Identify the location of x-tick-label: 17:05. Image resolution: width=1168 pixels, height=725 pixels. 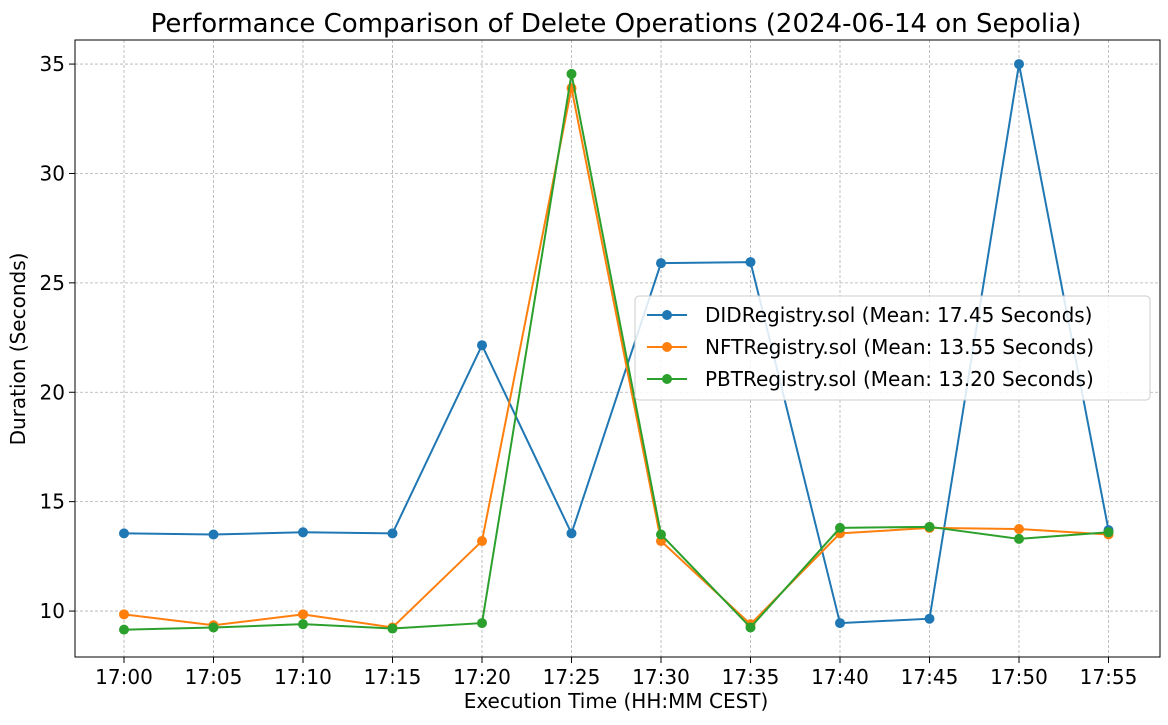
(214, 677).